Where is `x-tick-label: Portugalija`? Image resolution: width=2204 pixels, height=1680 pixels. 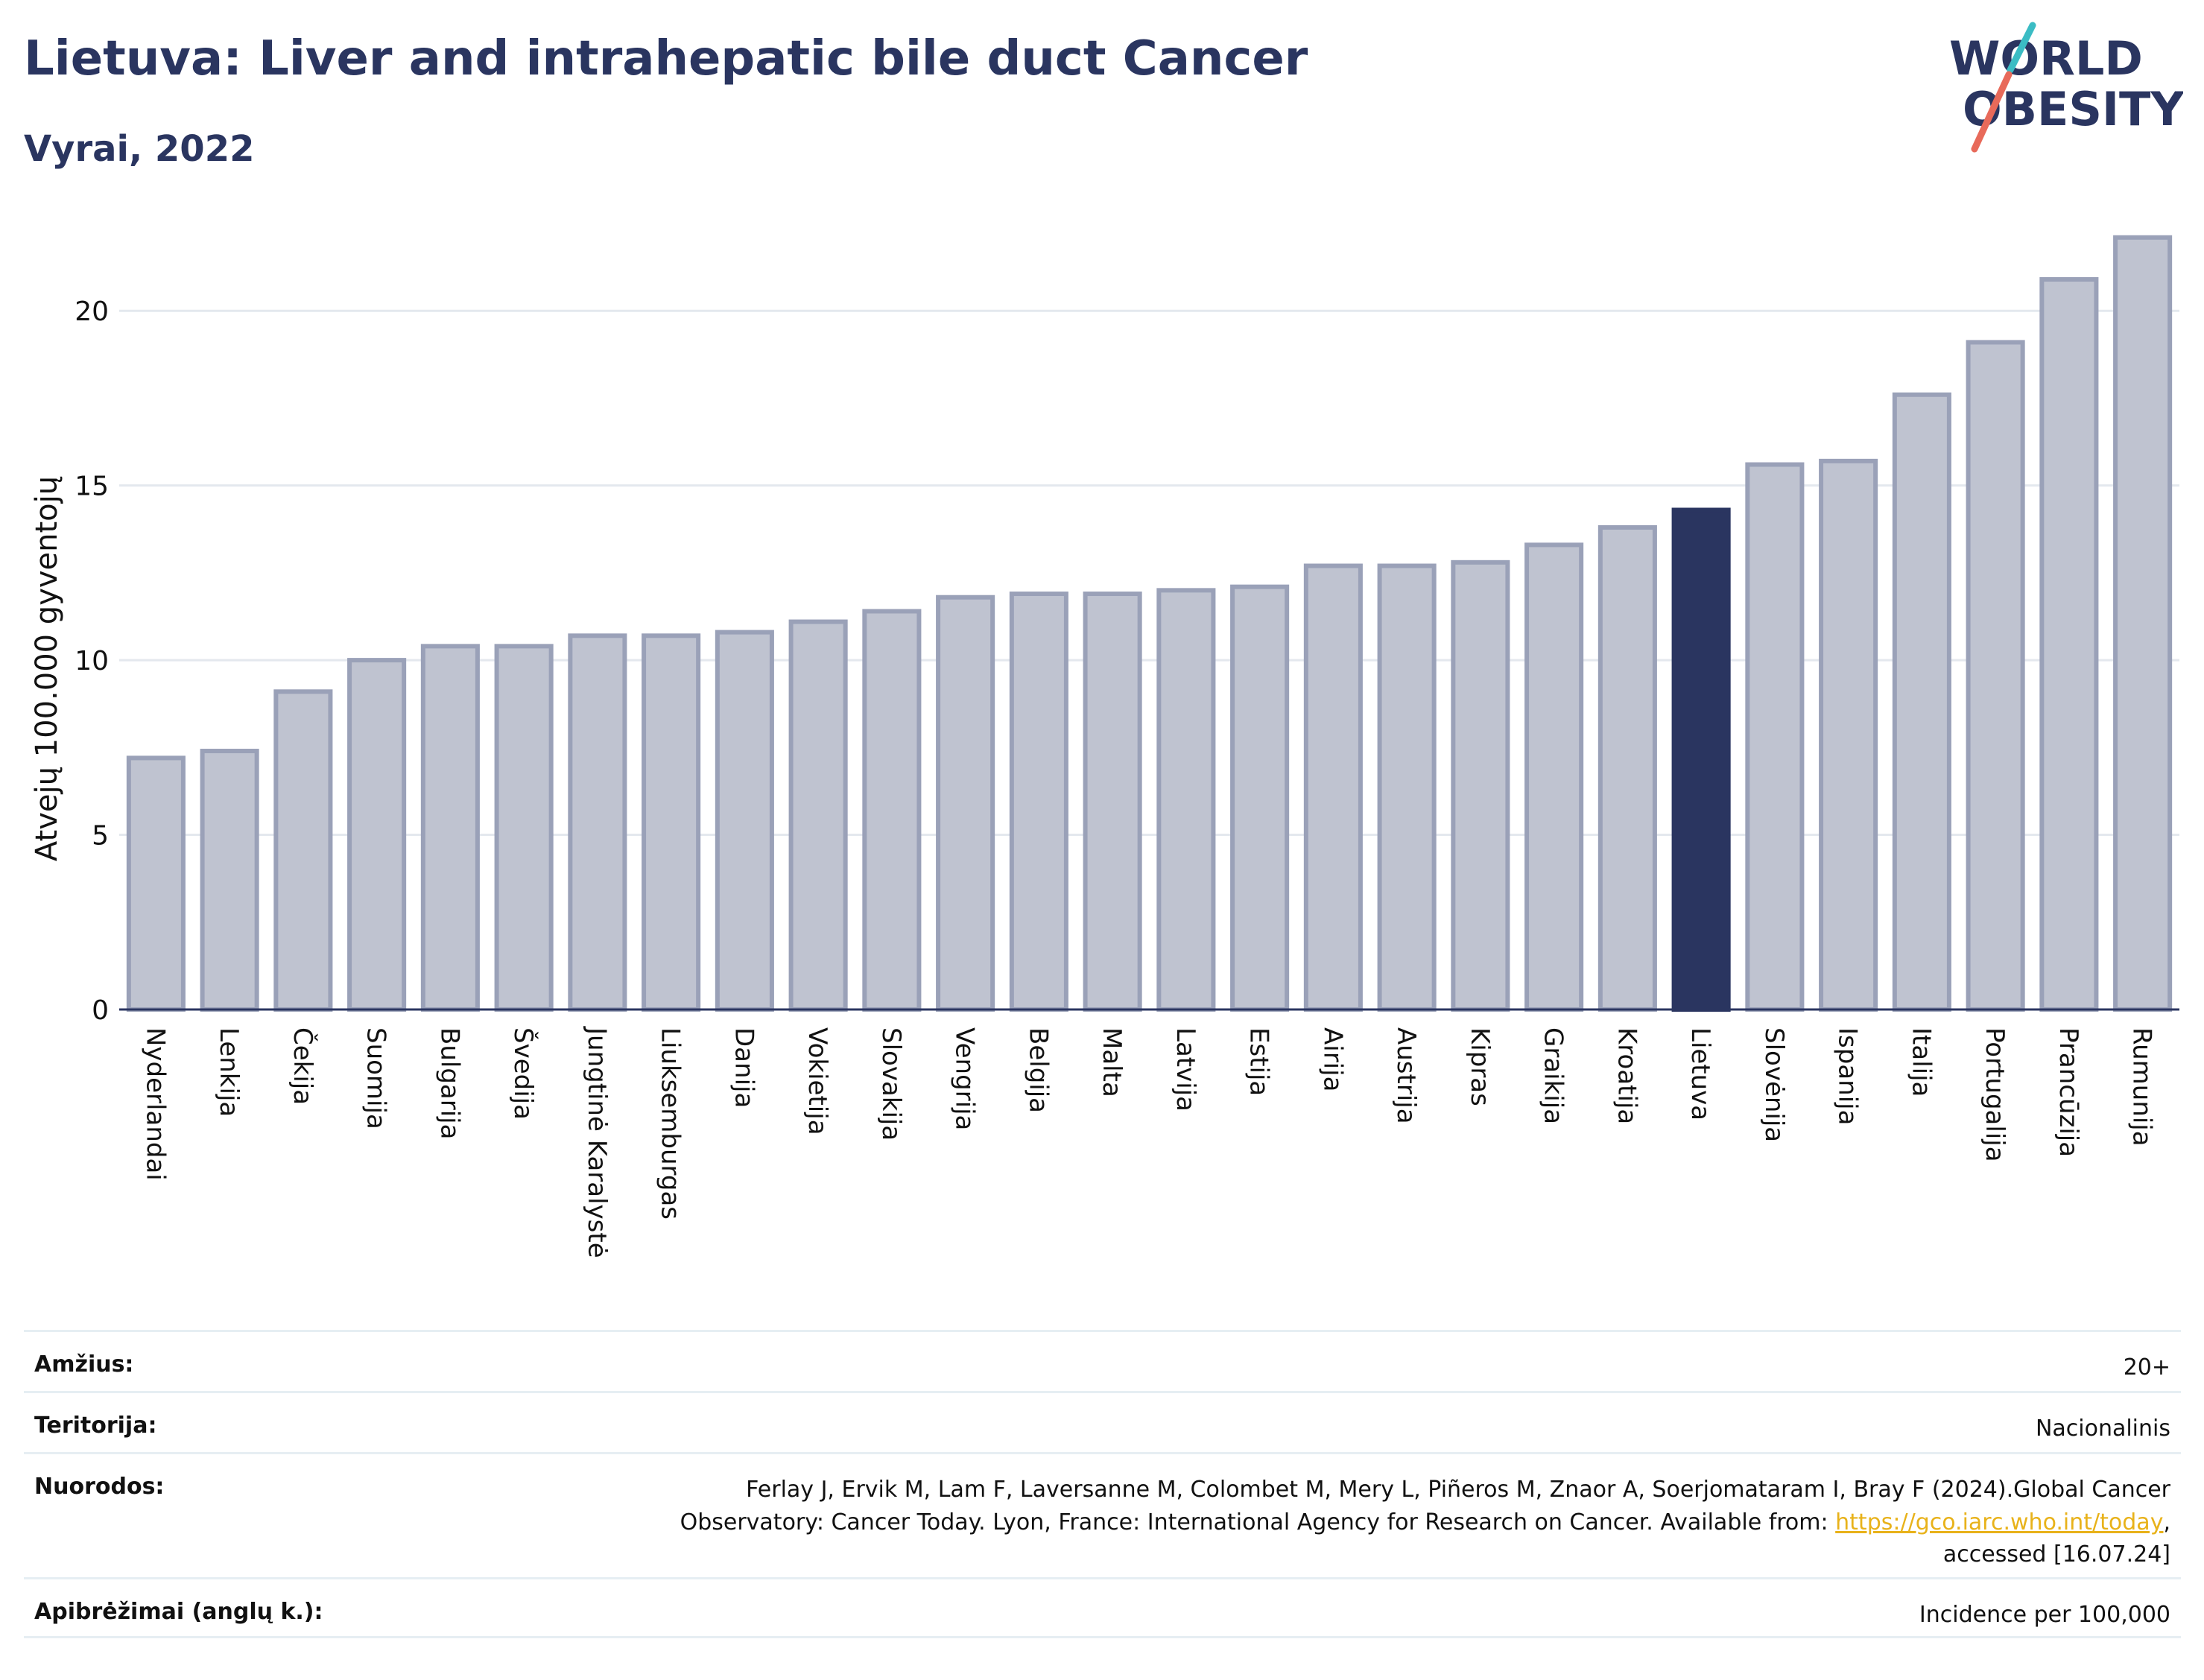
x-tick-label: Portugalija is located at coordinates (1995, 1094).